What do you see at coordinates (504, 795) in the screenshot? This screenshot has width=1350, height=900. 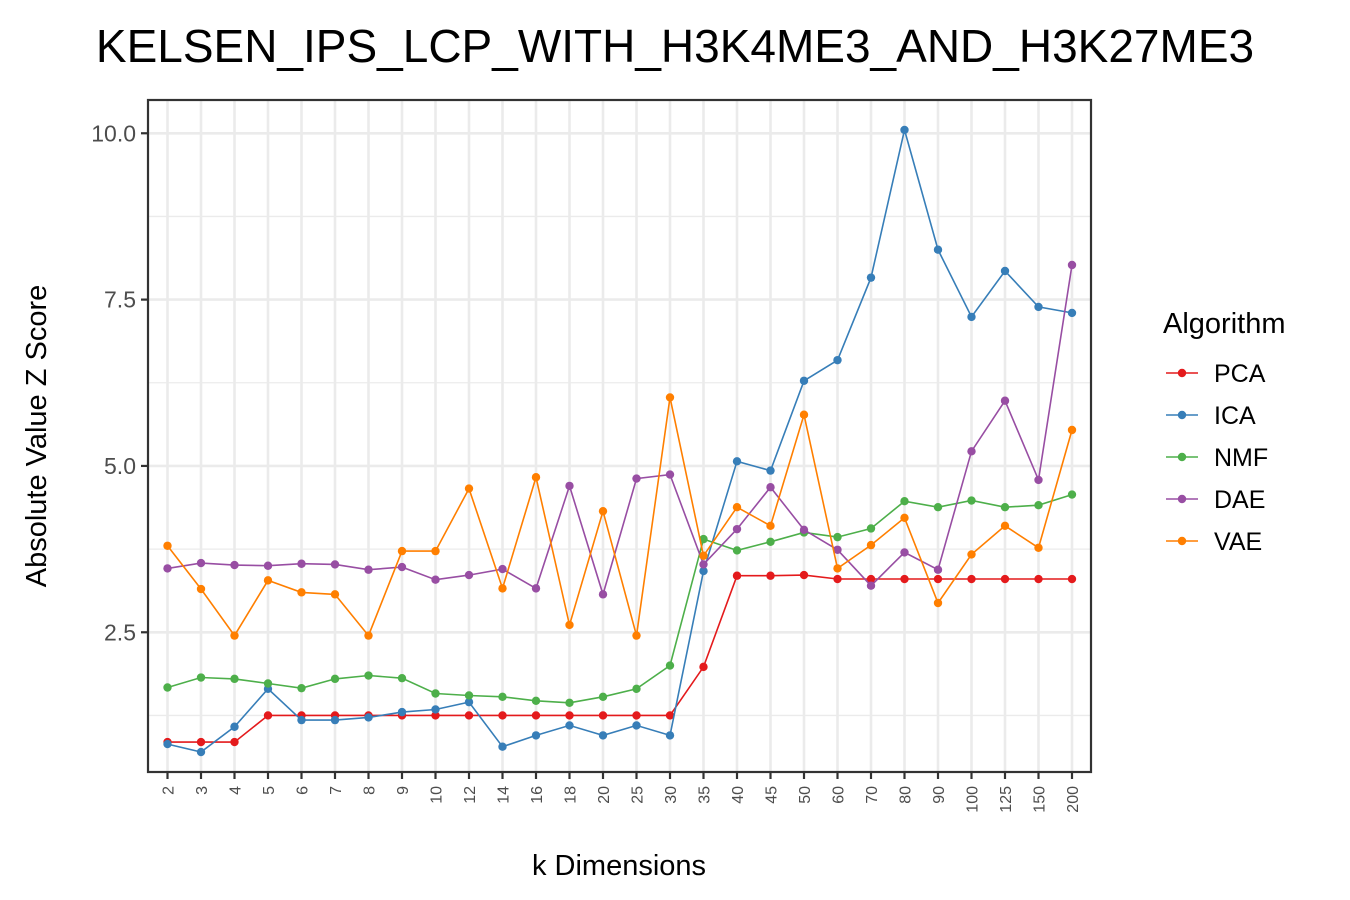 I see `x-tick-label: 14` at bounding box center [504, 795].